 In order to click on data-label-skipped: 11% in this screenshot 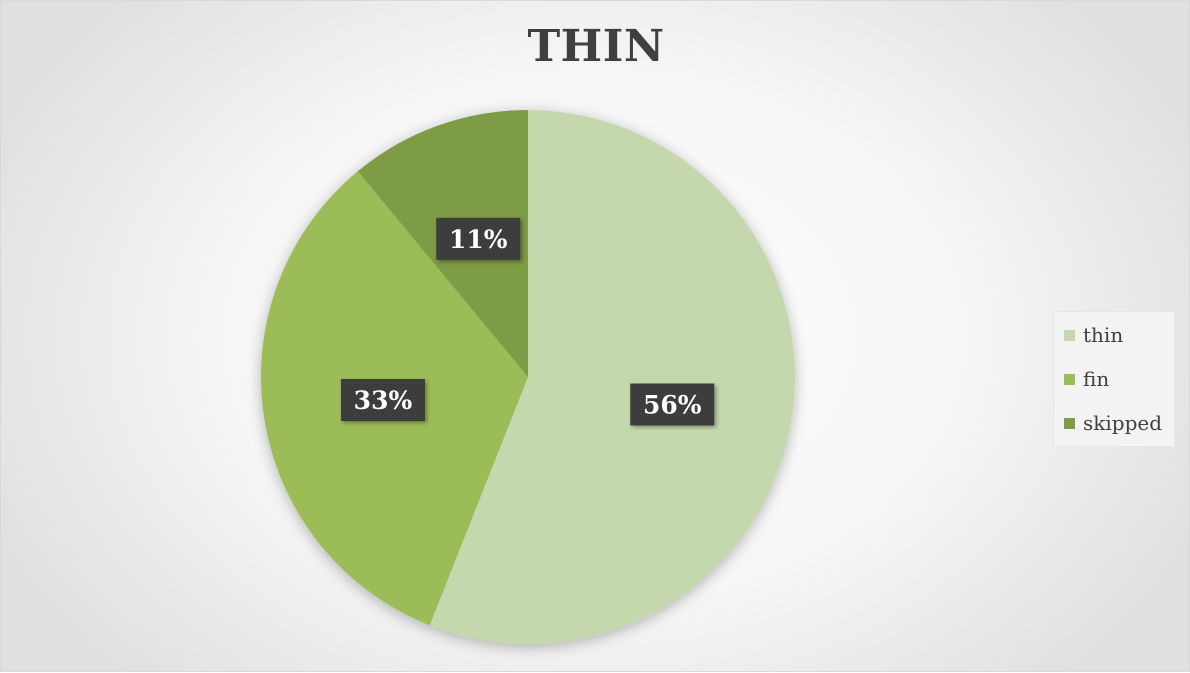, I will do `click(478, 238)`.